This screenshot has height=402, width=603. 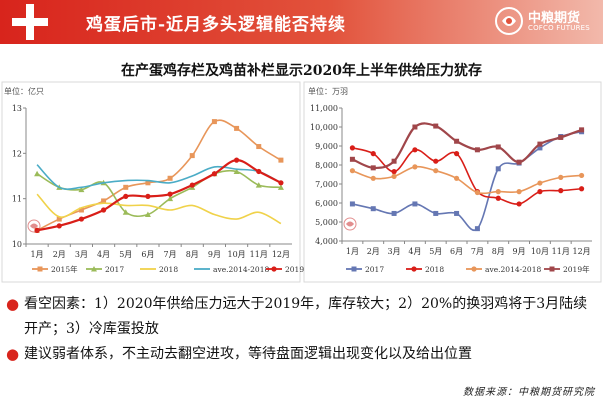 I want to click on bullet-item: ● 建议弱者体系，不主动去翻空进攻，等待盘面逻辑出现变化以及给出位置, so click(x=303, y=354).